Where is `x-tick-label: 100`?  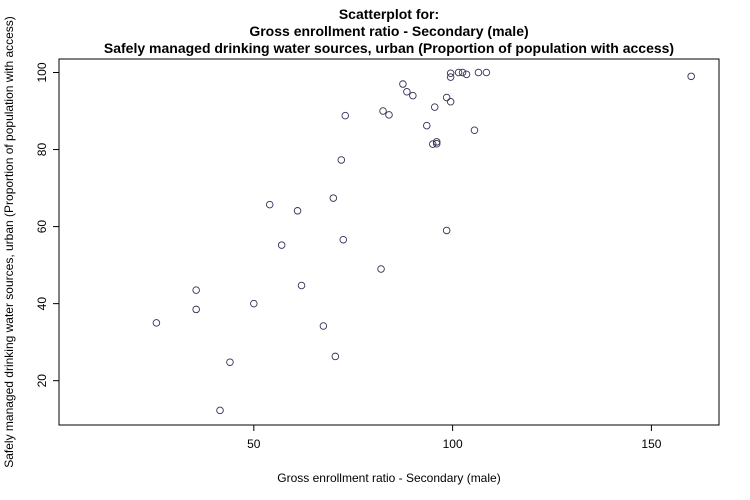
x-tick-label: 100 is located at coordinates (453, 444).